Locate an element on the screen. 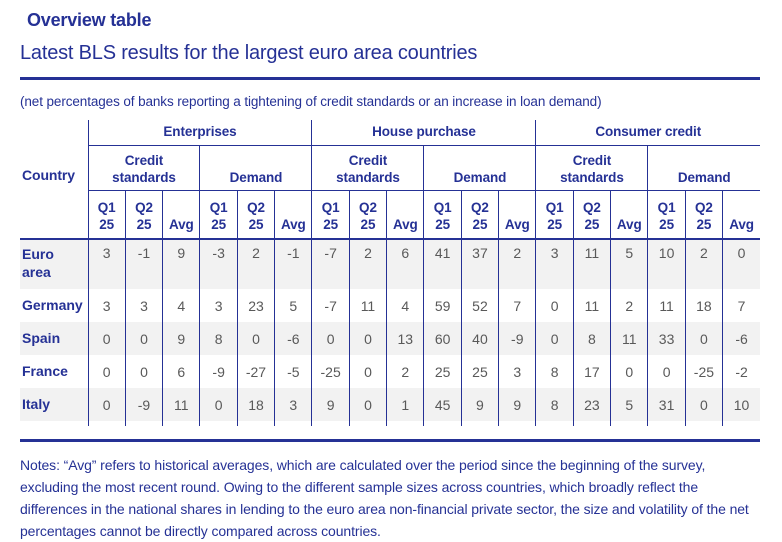 The image size is (782, 542). value-cell: 41 is located at coordinates (442, 264).